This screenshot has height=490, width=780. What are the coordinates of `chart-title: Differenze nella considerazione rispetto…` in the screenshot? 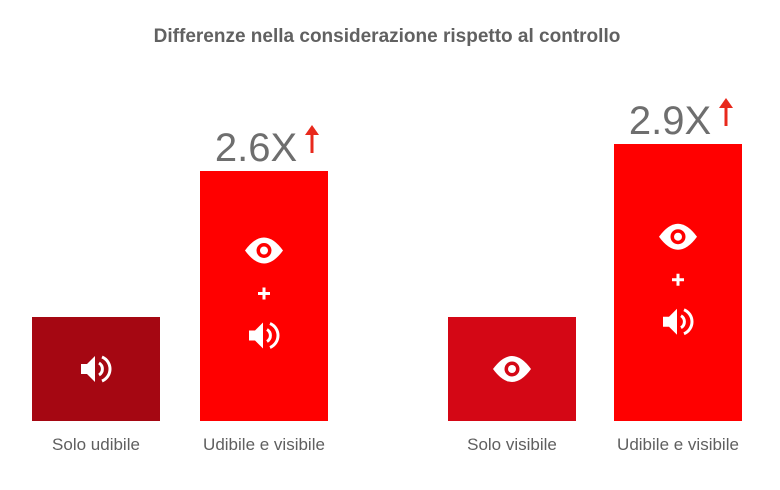 It's located at (387, 36).